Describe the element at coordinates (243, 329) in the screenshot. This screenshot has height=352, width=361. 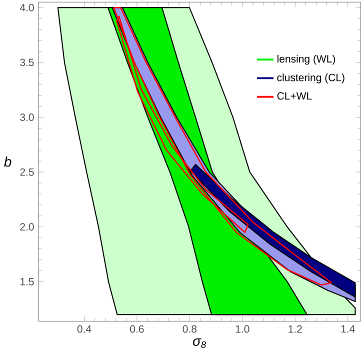
I see `x-tick-label: 1.0` at that location.